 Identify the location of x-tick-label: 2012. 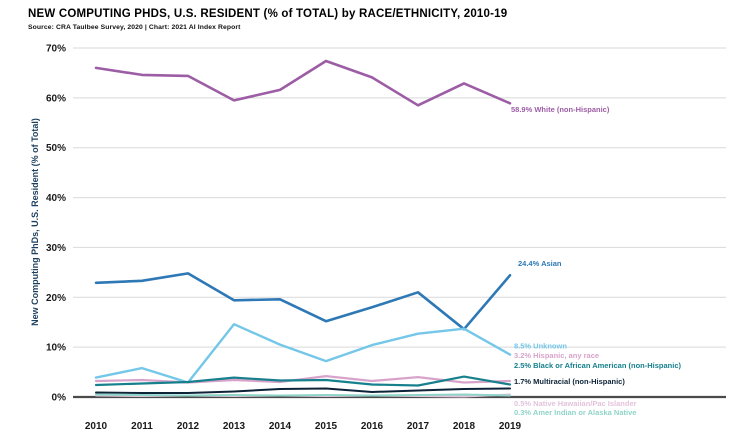
(188, 426).